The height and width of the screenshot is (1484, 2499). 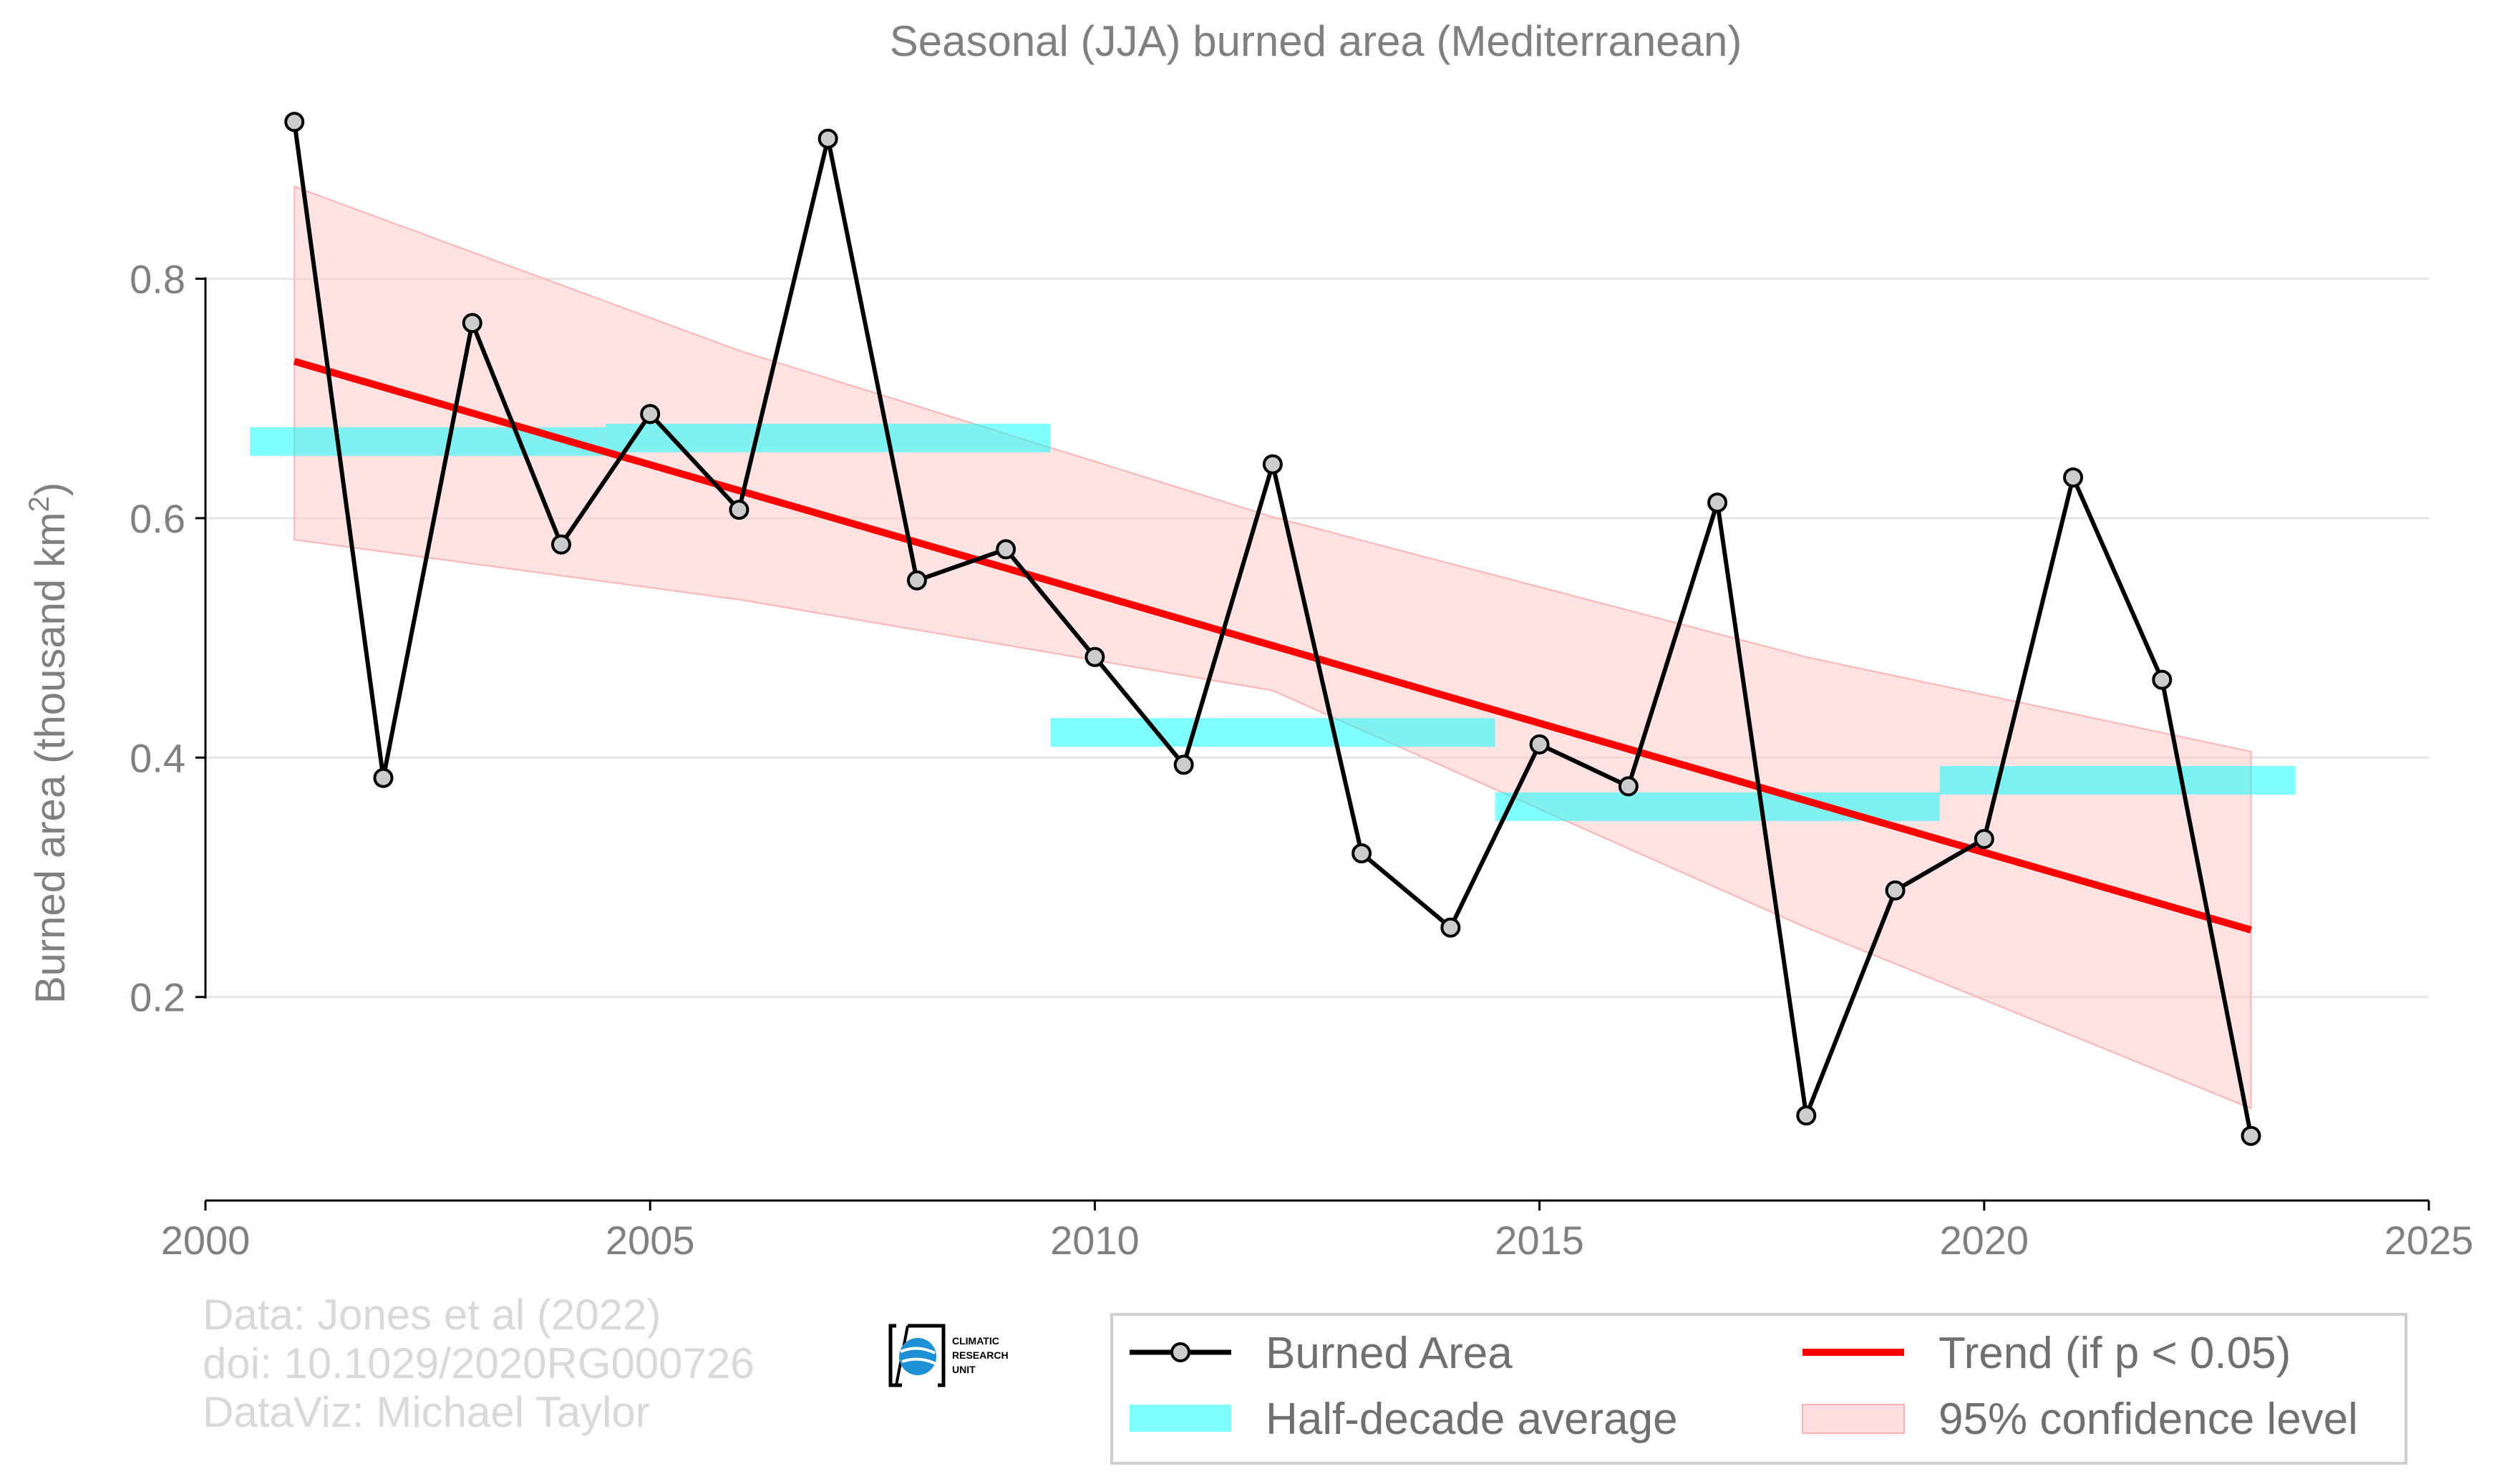 I want to click on credit-data: Data: Jones et al (2022), so click(x=432, y=1315).